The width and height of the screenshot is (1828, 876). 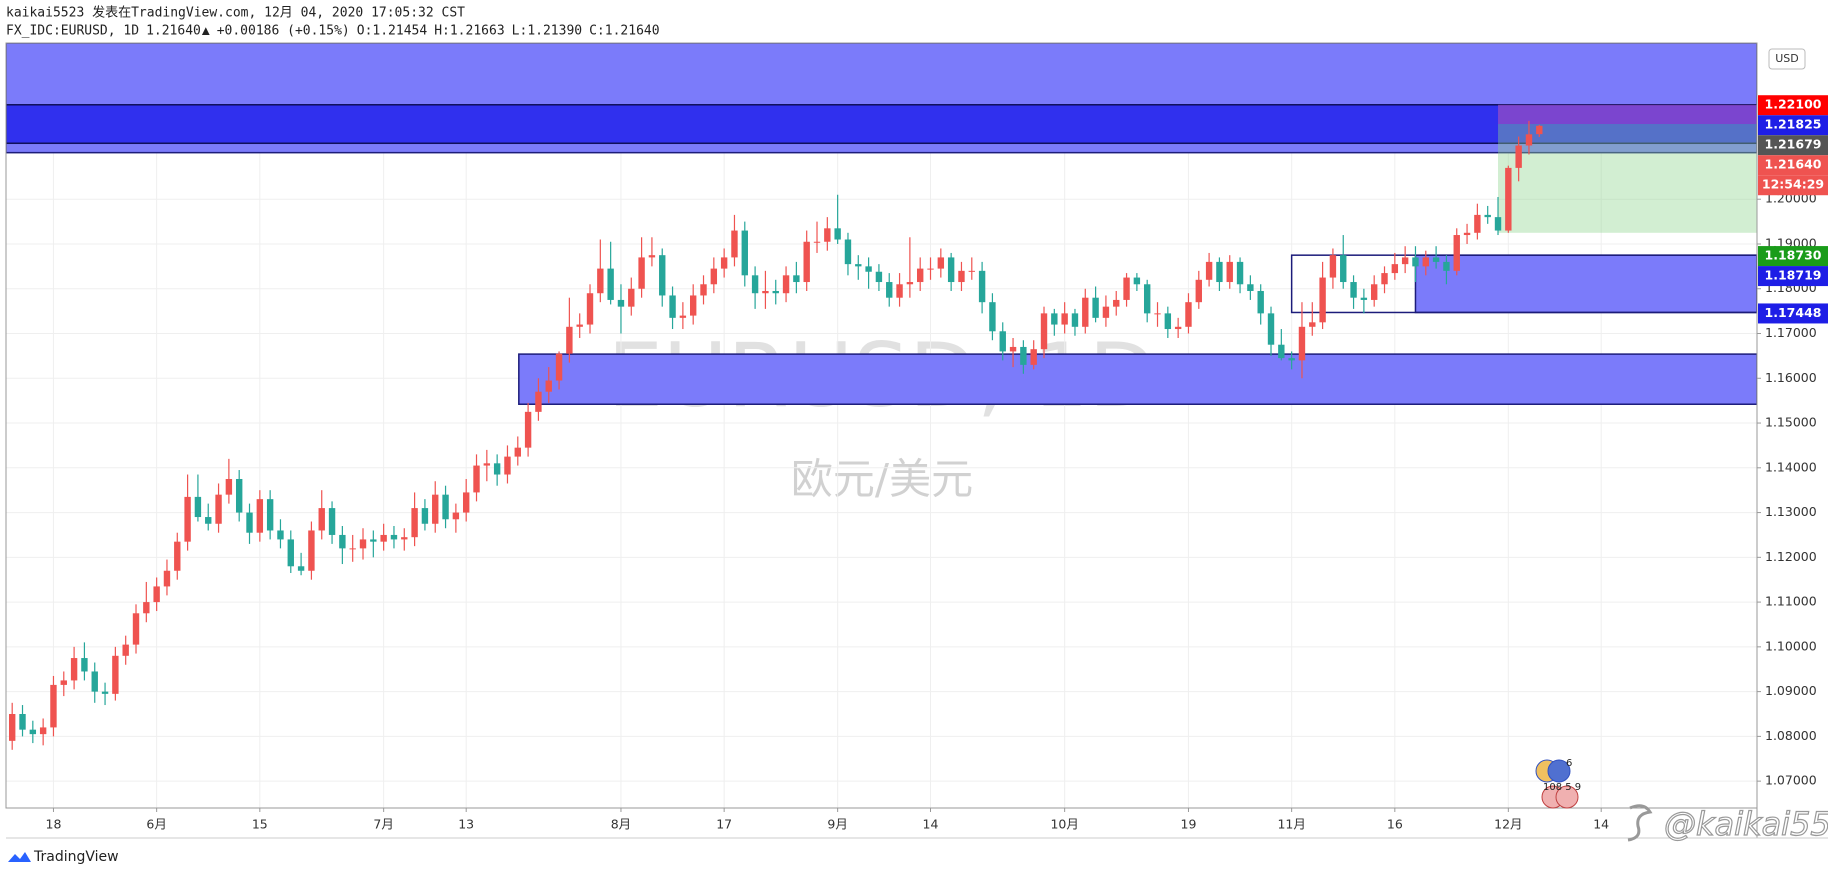 What do you see at coordinates (442, 31) in the screenshot?
I see `ohlc-key: H:` at bounding box center [442, 31].